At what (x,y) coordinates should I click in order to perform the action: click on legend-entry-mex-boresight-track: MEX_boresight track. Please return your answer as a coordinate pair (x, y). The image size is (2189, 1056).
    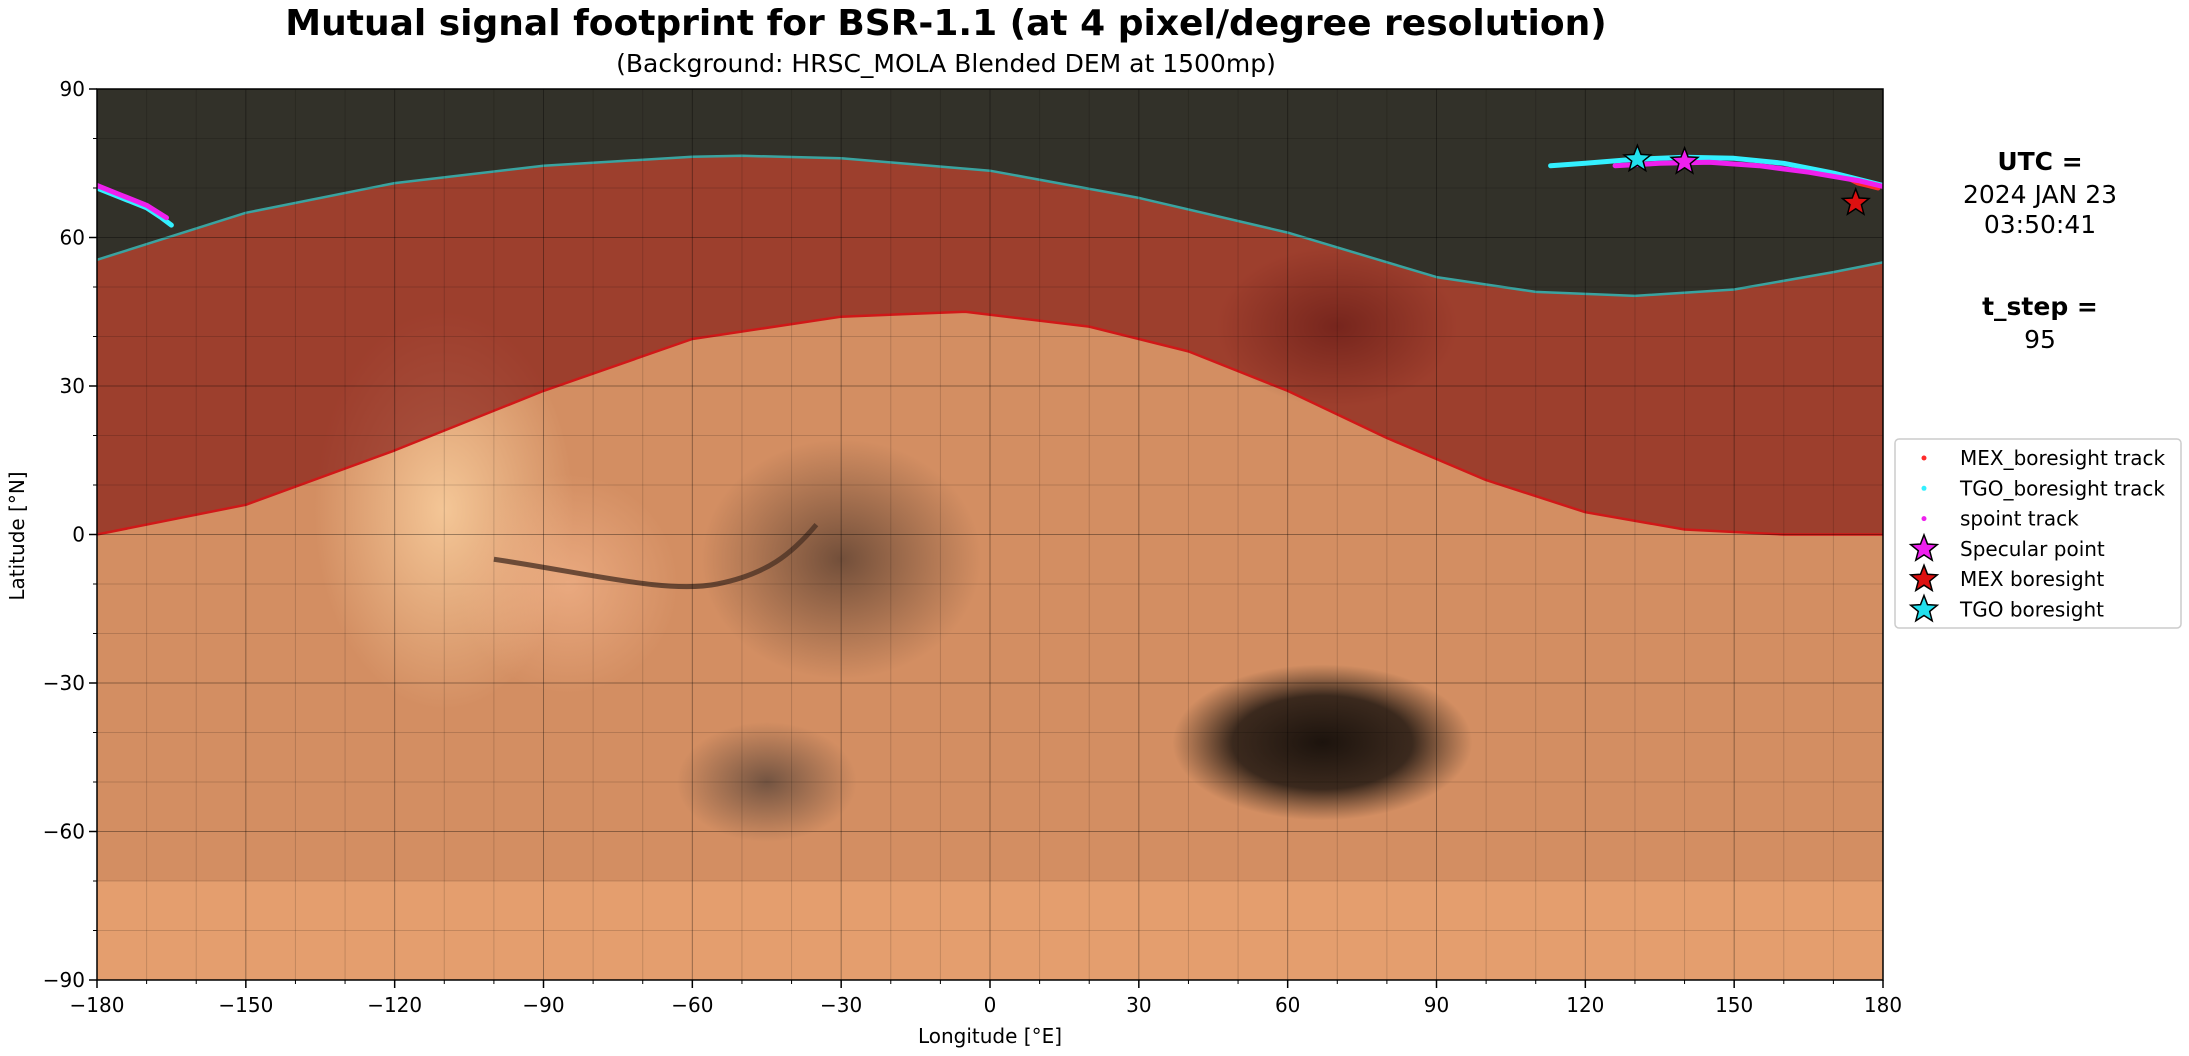
    Looking at the image, I should click on (2043, 458).